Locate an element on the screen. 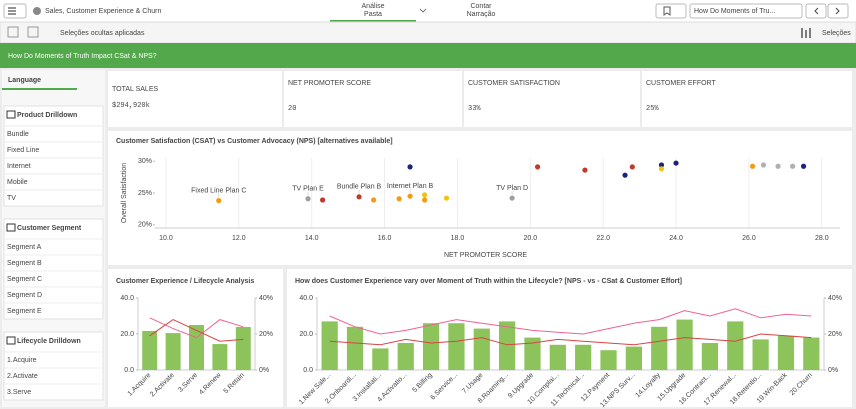  line is located at coordinates (570, 321).